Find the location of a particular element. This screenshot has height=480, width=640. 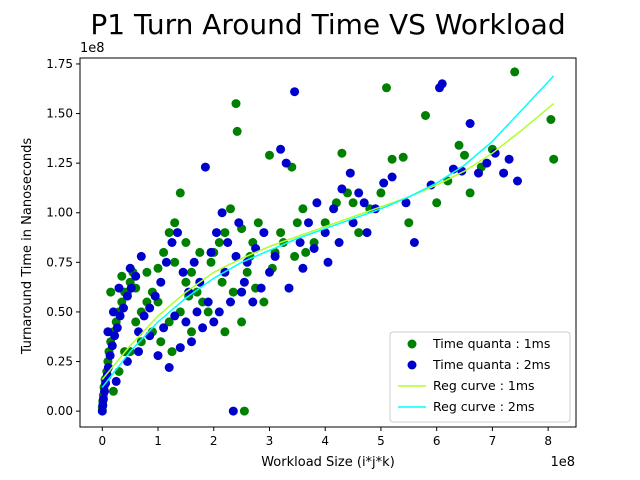

y-tick-label: 0.50 is located at coordinates (59, 312).